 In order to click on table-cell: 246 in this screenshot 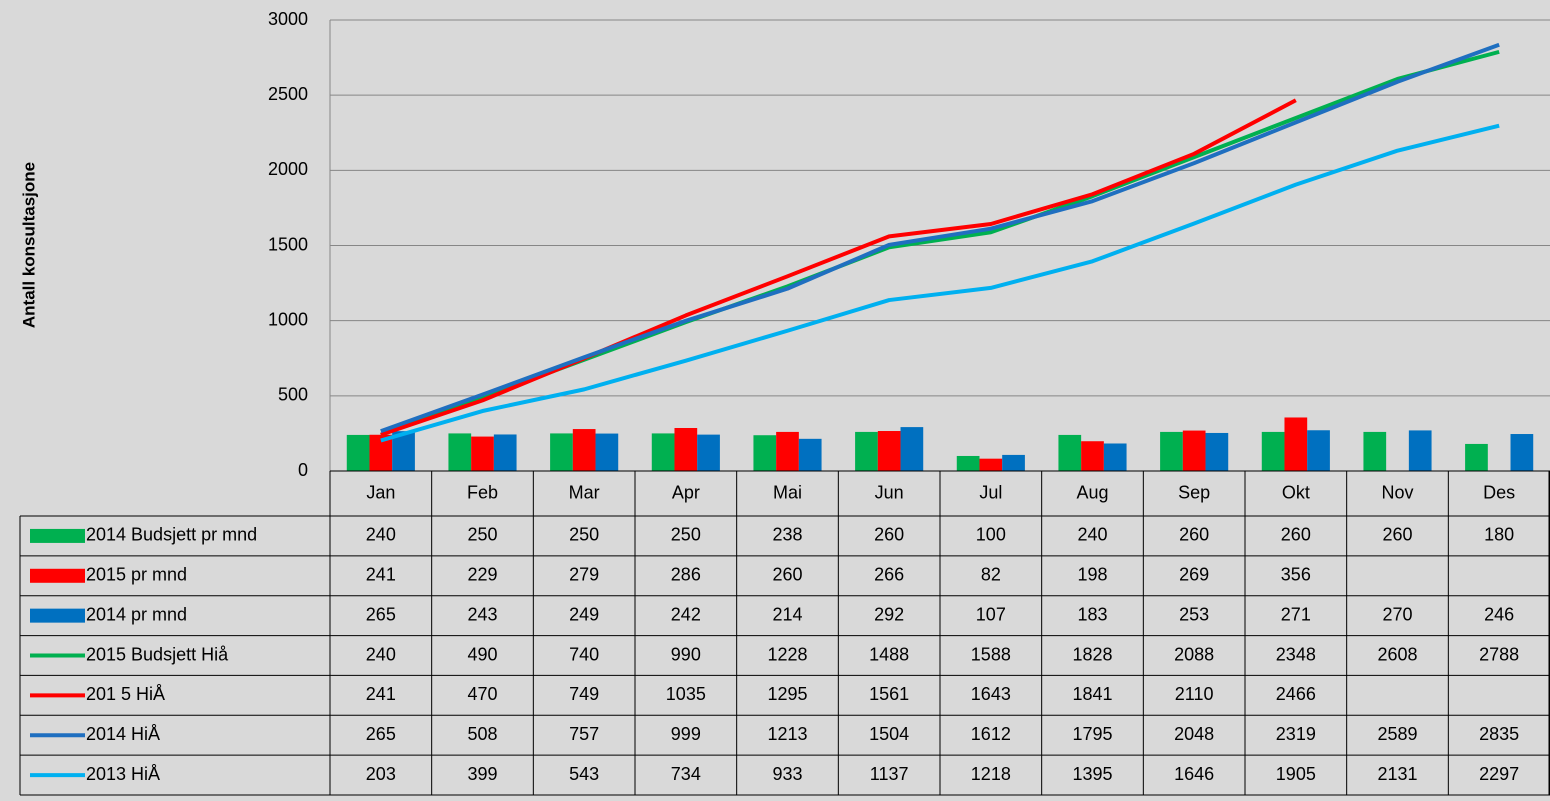, I will do `click(1499, 614)`.